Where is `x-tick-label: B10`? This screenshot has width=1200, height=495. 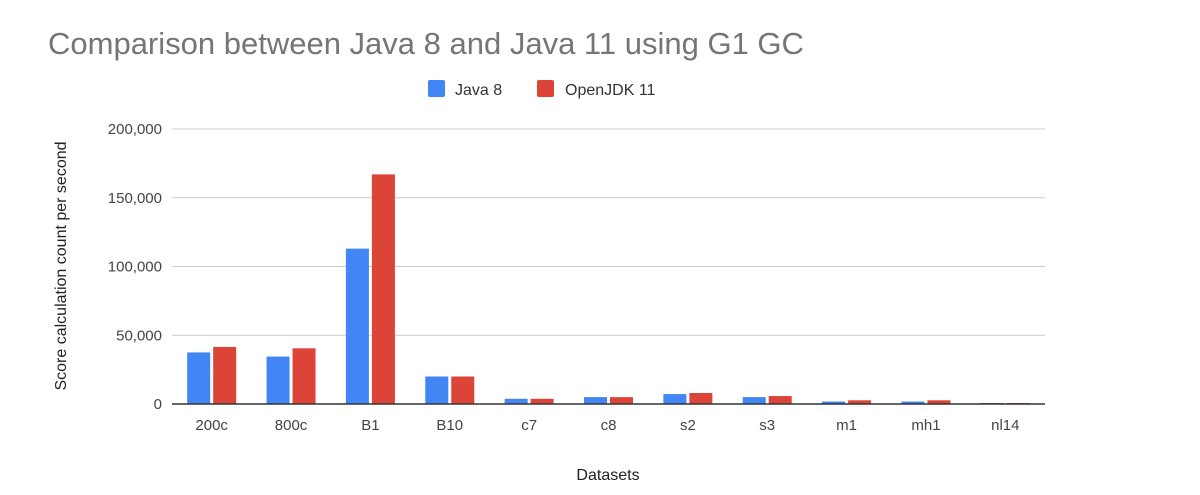
x-tick-label: B10 is located at coordinates (449, 425).